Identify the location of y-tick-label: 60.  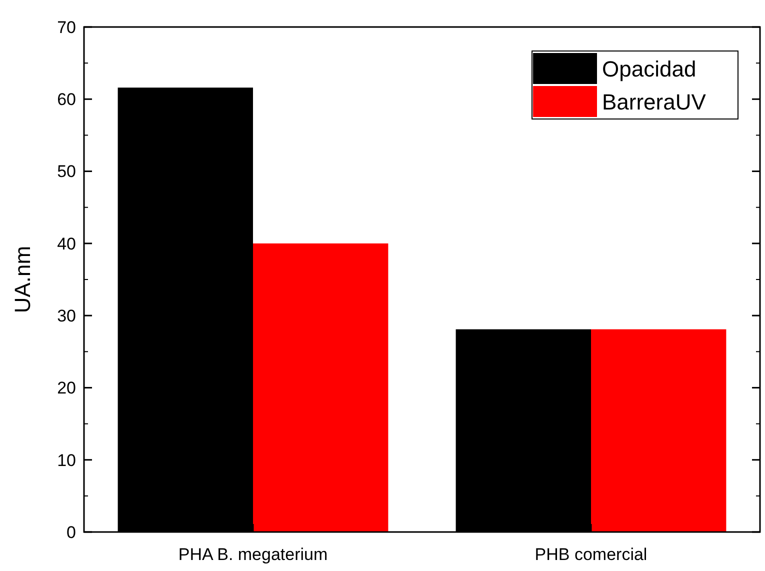
(66, 100).